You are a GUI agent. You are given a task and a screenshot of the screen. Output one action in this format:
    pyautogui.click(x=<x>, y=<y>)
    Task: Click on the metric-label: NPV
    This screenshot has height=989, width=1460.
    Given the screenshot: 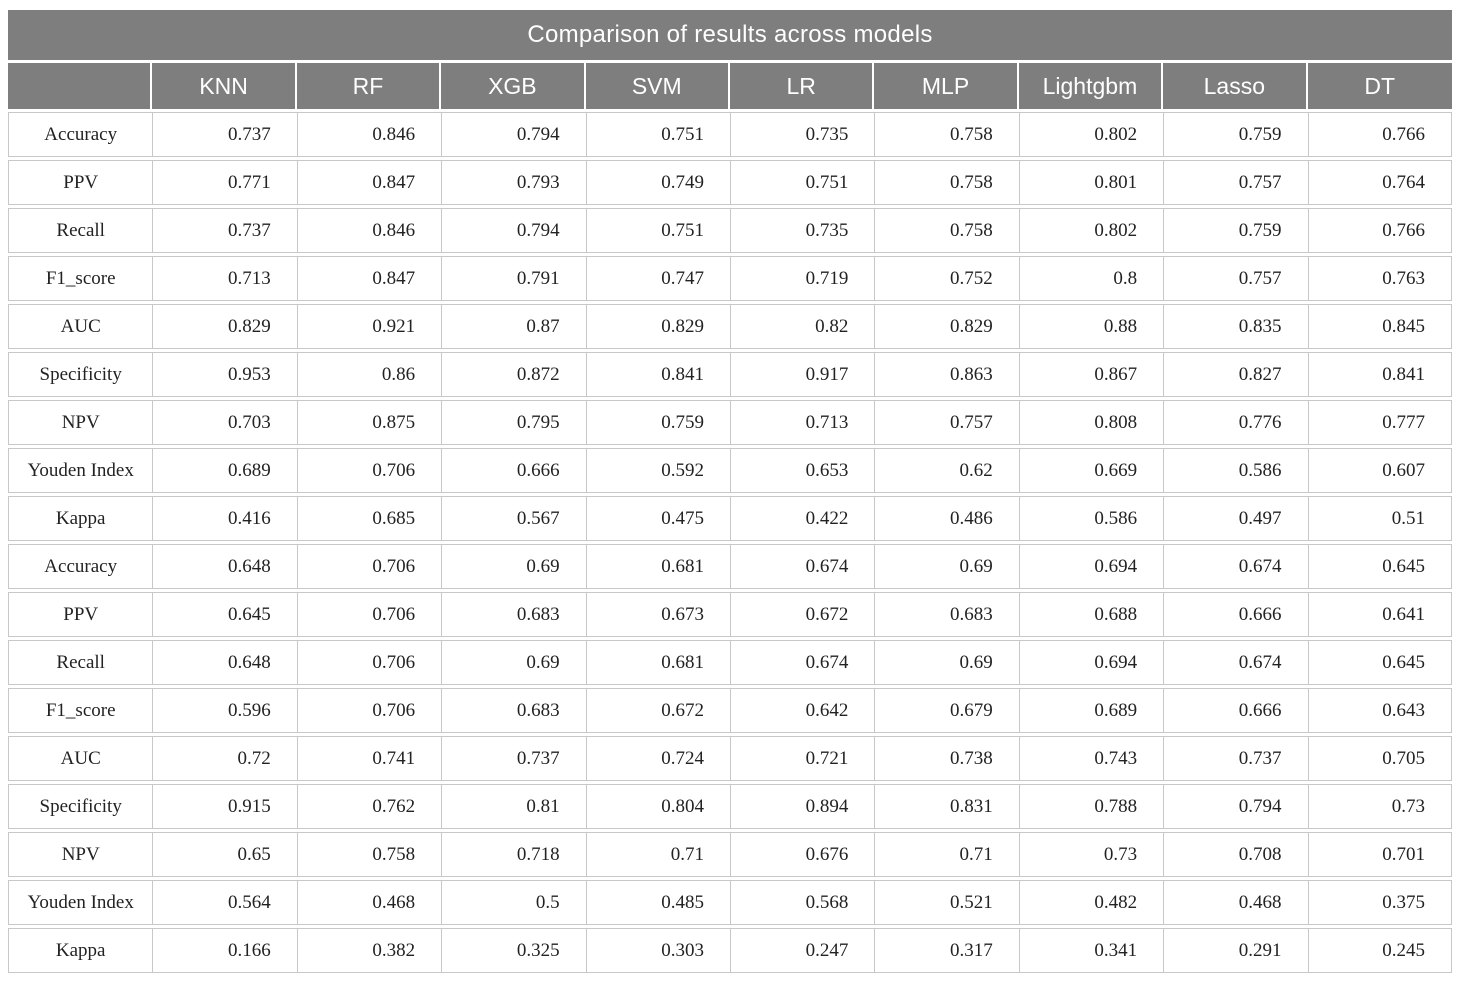 What is the action you would take?
    pyautogui.click(x=80, y=422)
    